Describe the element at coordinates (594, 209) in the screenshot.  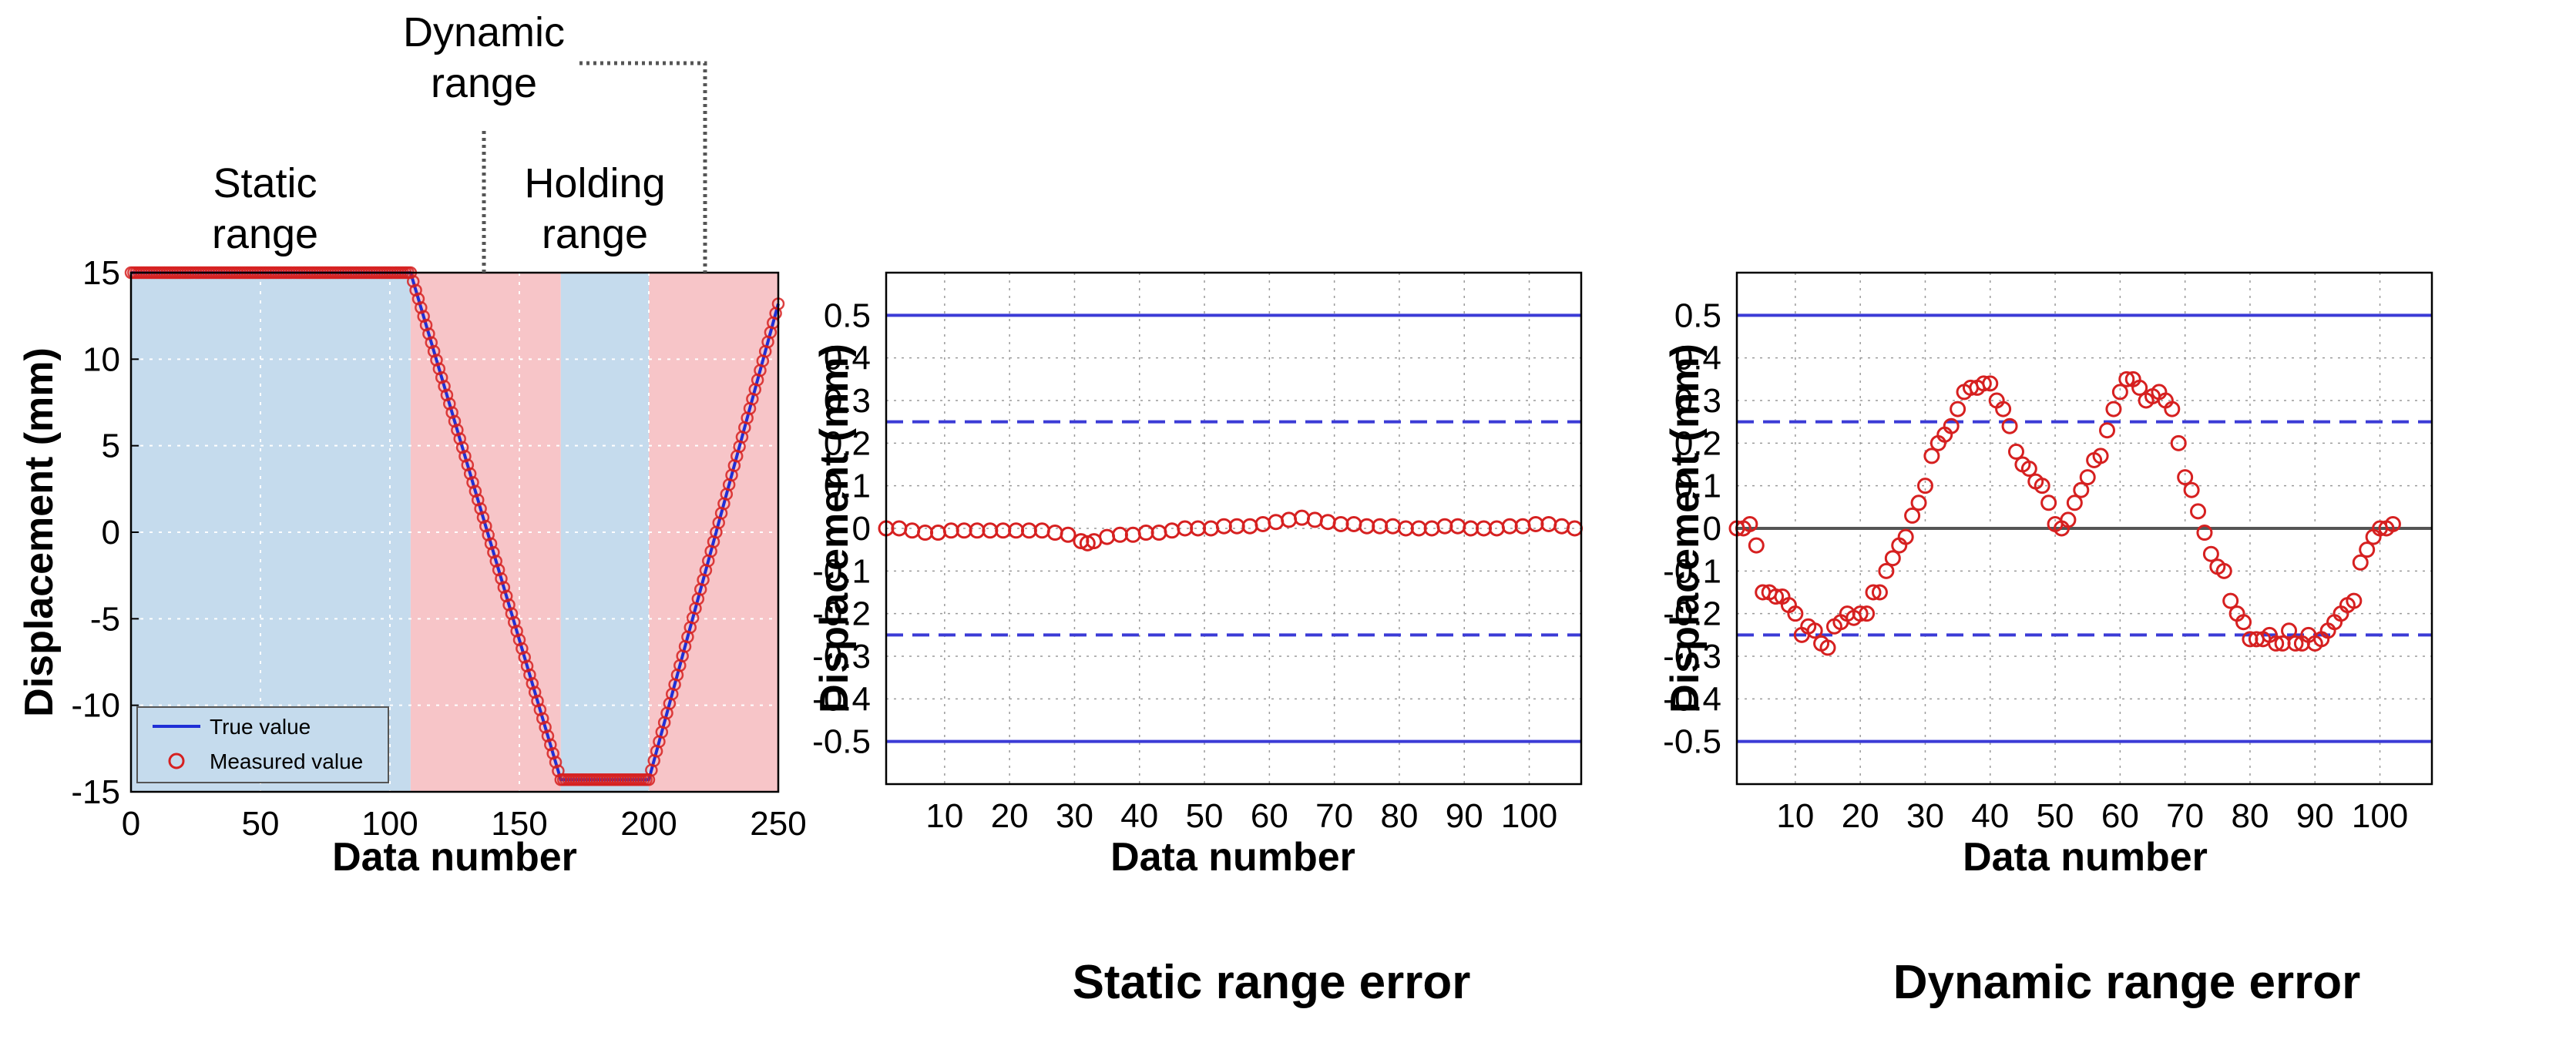
I see `annotation-holding-range: Holding range` at that location.